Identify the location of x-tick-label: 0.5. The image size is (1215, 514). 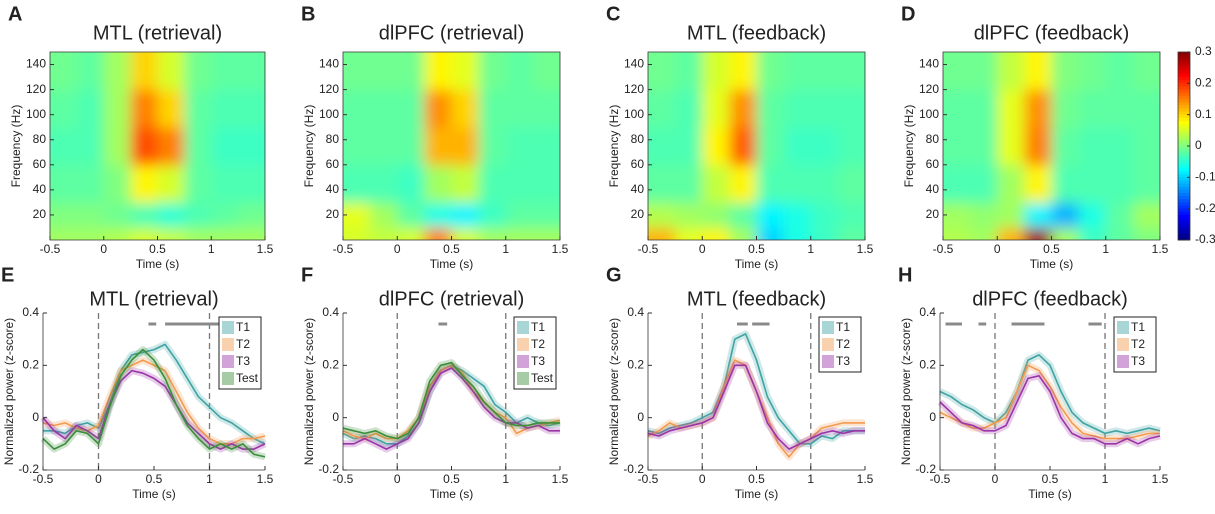
(154, 479).